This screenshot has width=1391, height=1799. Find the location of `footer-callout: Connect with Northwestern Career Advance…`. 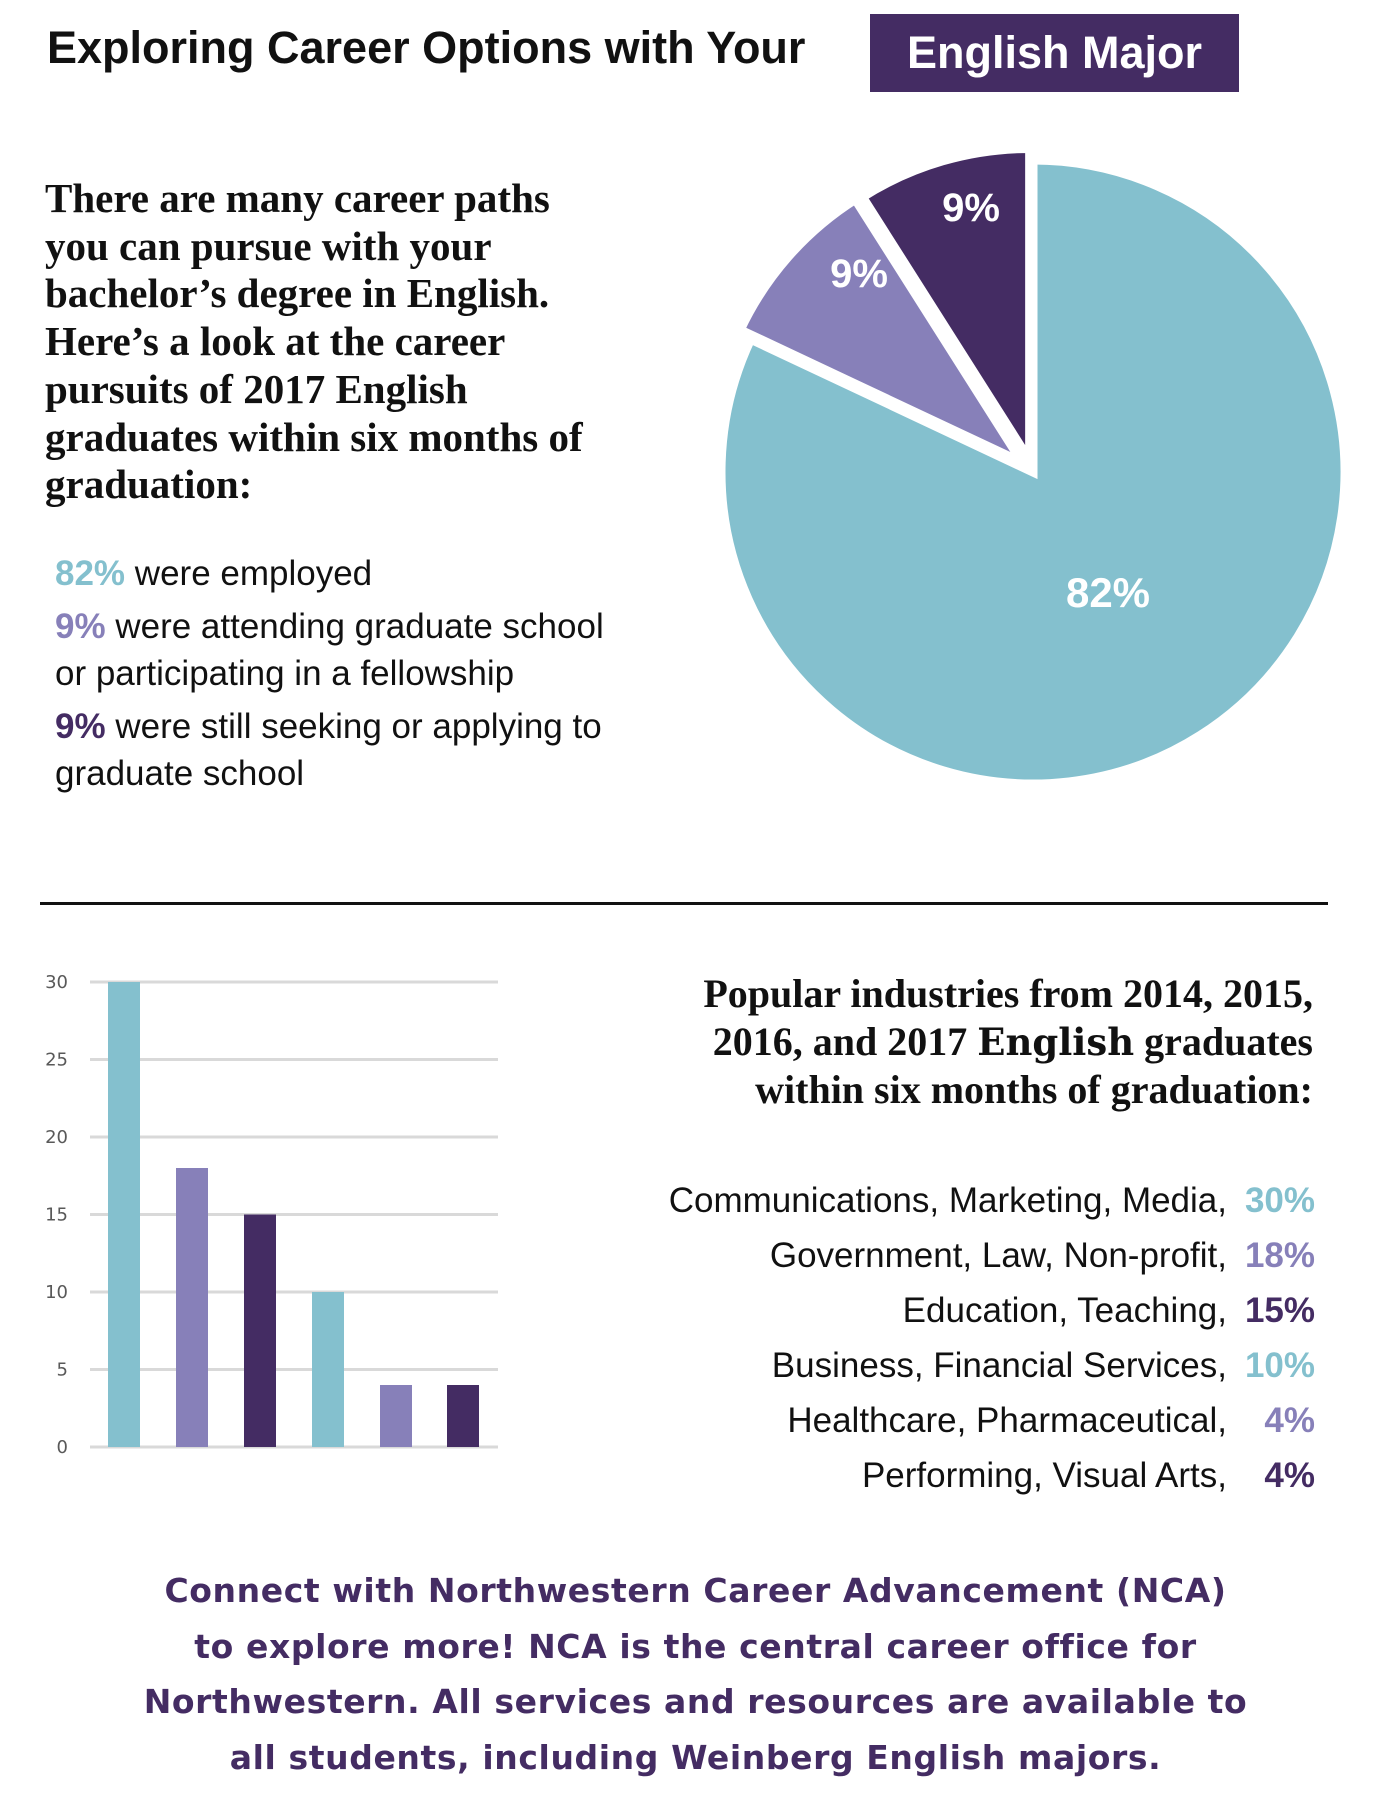

footer-callout: Connect with Northwestern Career Advance… is located at coordinates (695, 1674).